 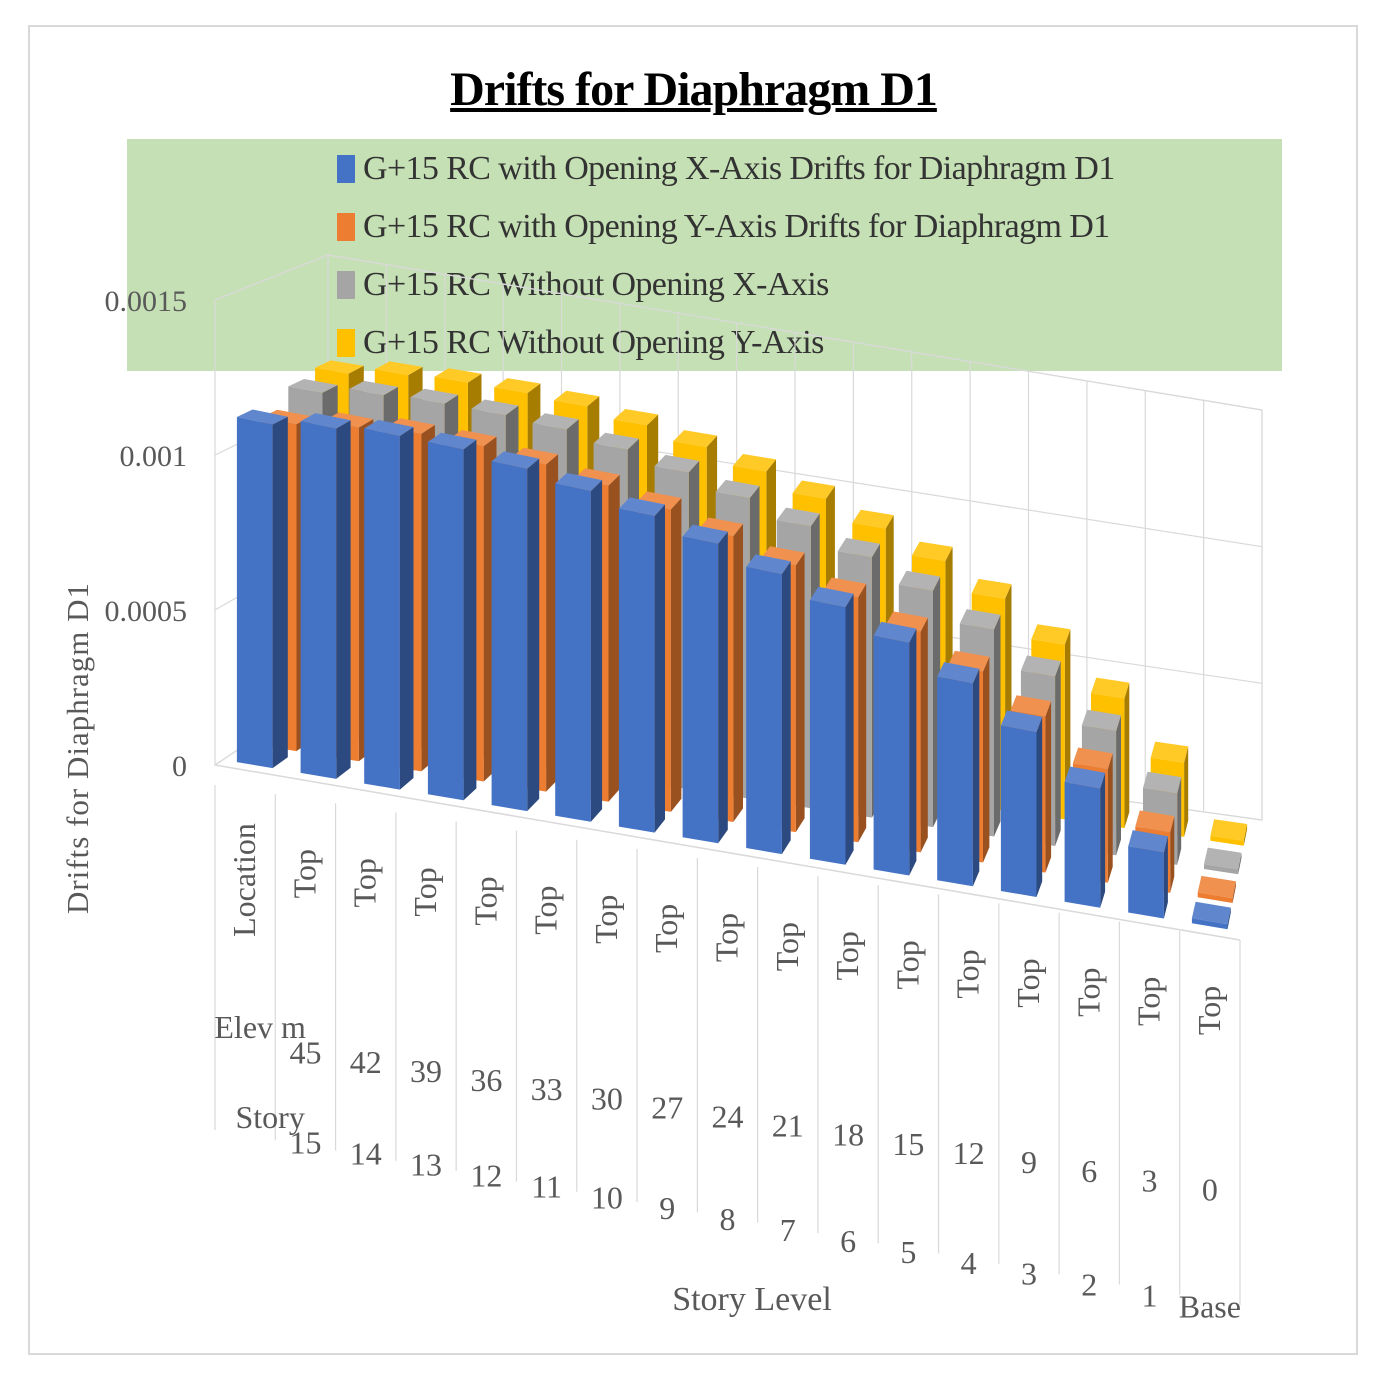 I want to click on bar-s4-c16, so click(x=1229, y=832).